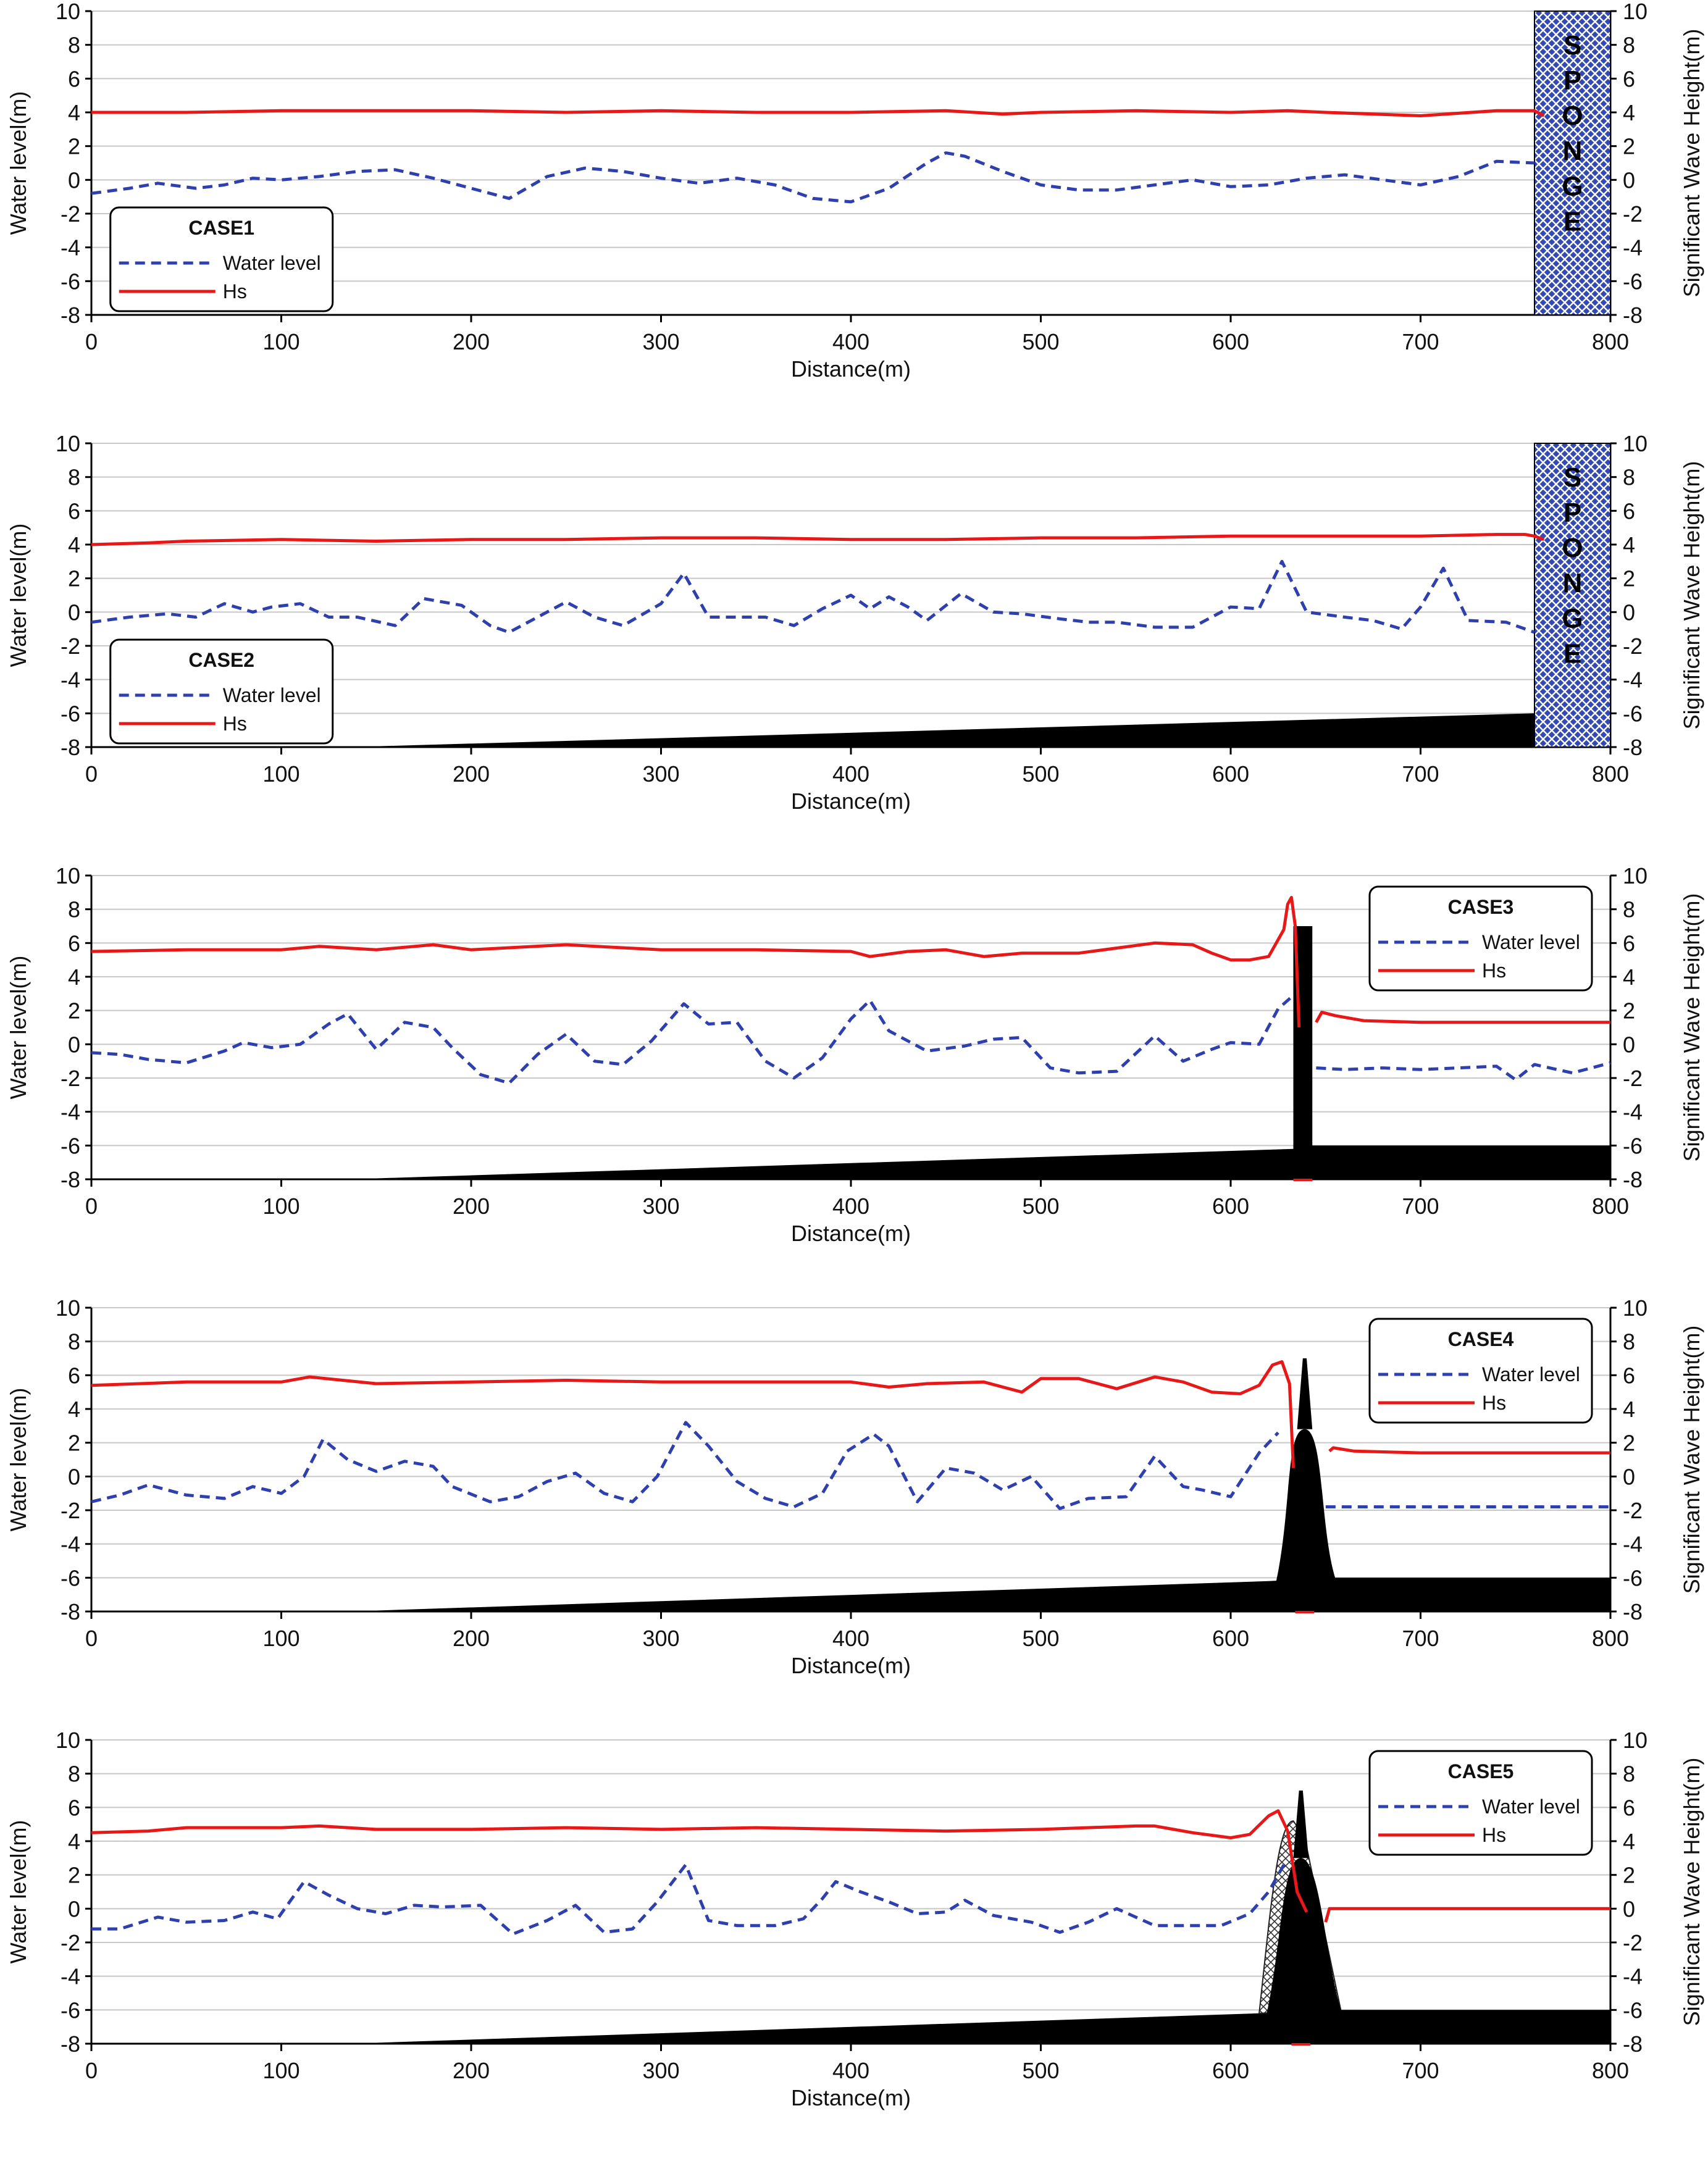  I want to click on legend-title: CASE3, so click(1481, 907).